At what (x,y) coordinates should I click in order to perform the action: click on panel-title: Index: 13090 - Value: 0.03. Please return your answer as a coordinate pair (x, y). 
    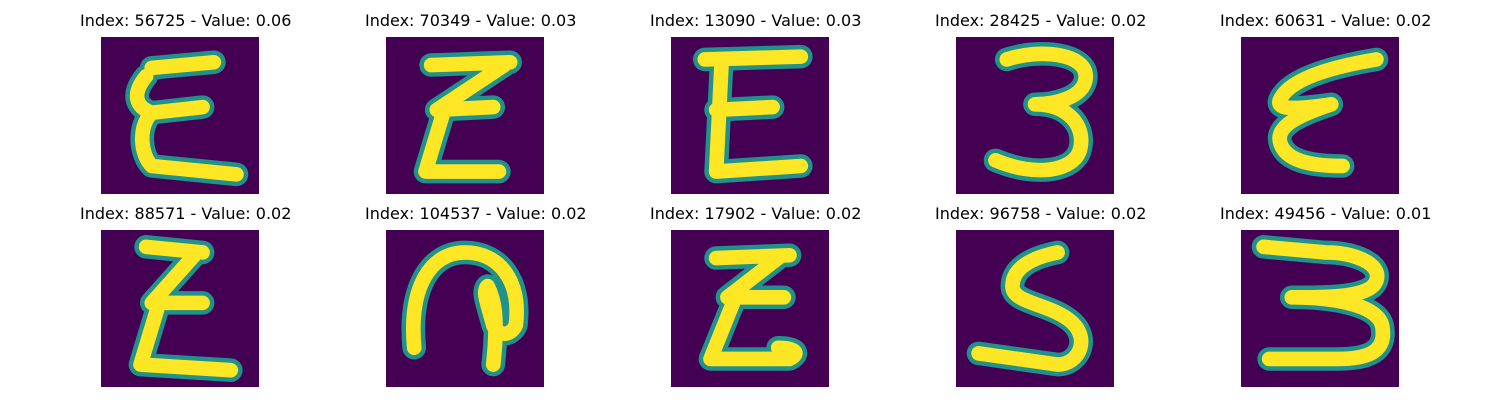
    Looking at the image, I should click on (756, 20).